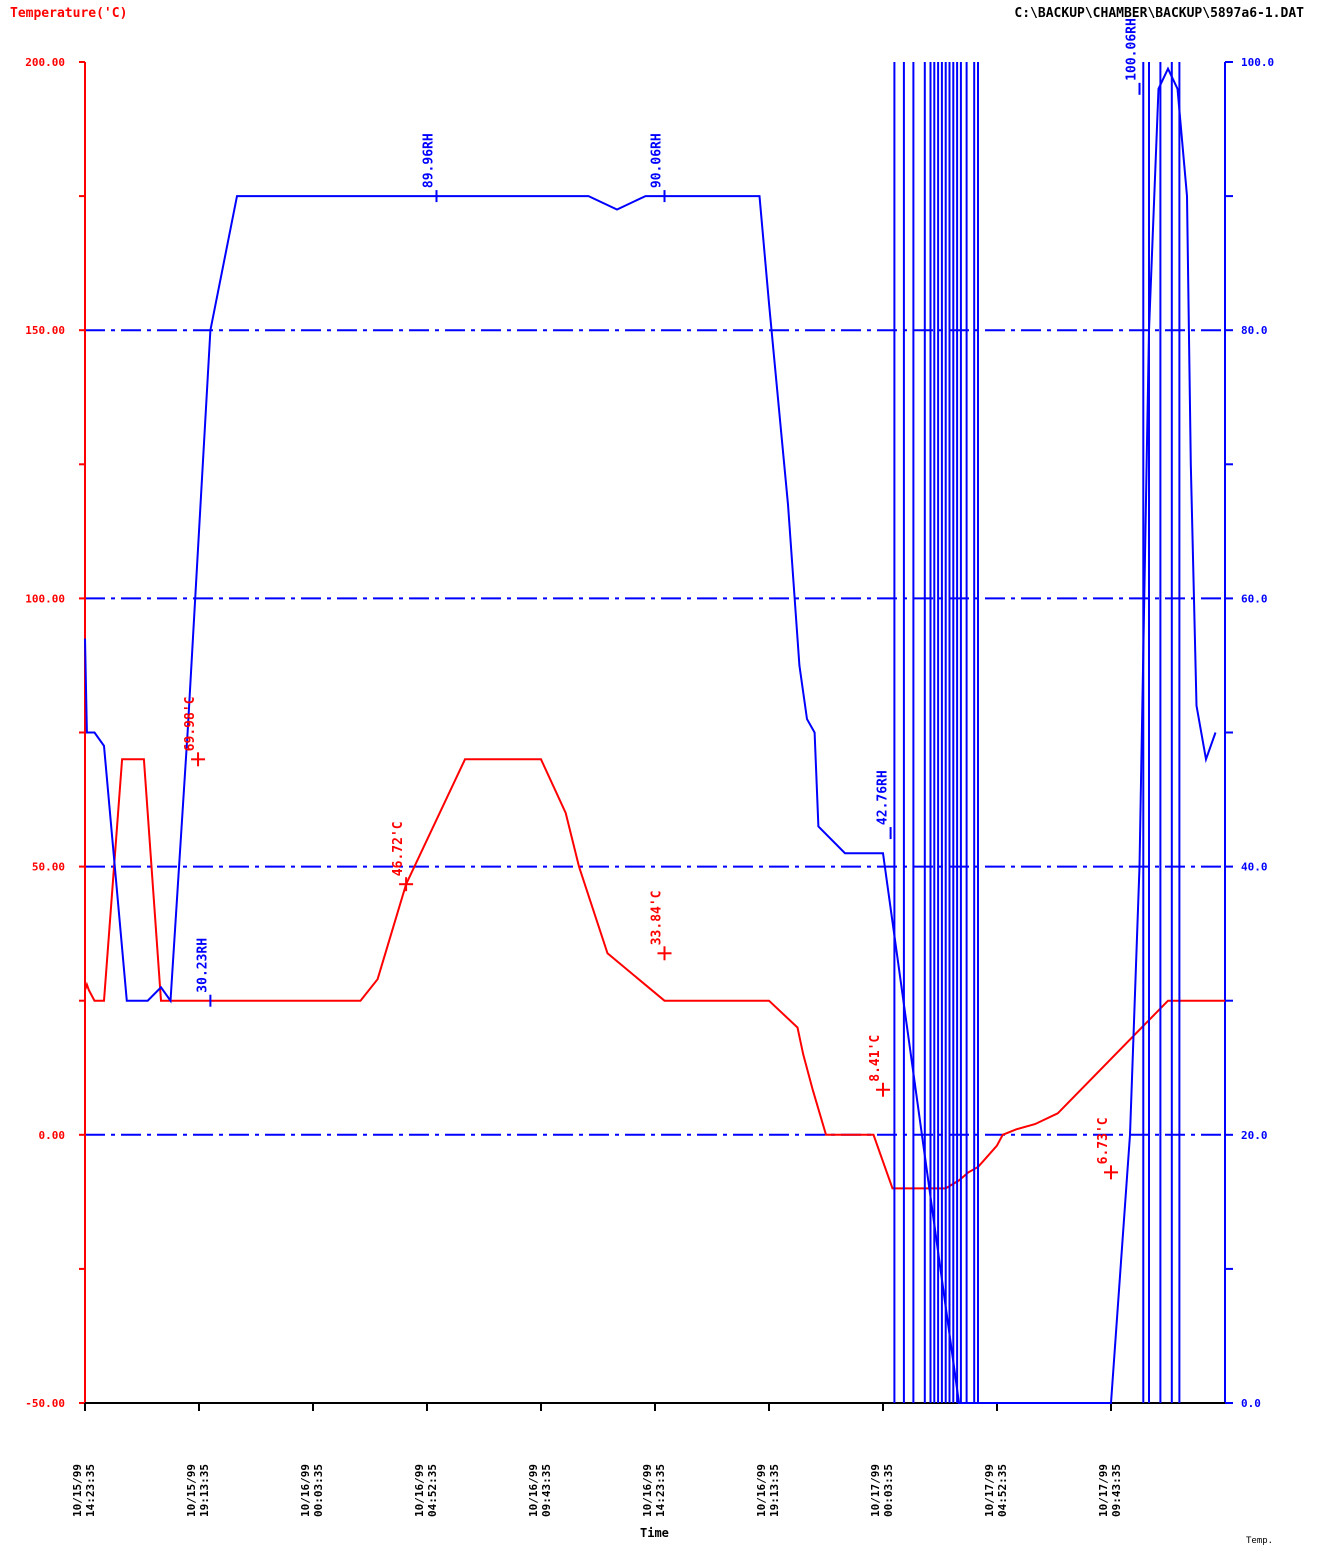  What do you see at coordinates (1254, 867) in the screenshot?
I see `right-tick-label: 40.0` at bounding box center [1254, 867].